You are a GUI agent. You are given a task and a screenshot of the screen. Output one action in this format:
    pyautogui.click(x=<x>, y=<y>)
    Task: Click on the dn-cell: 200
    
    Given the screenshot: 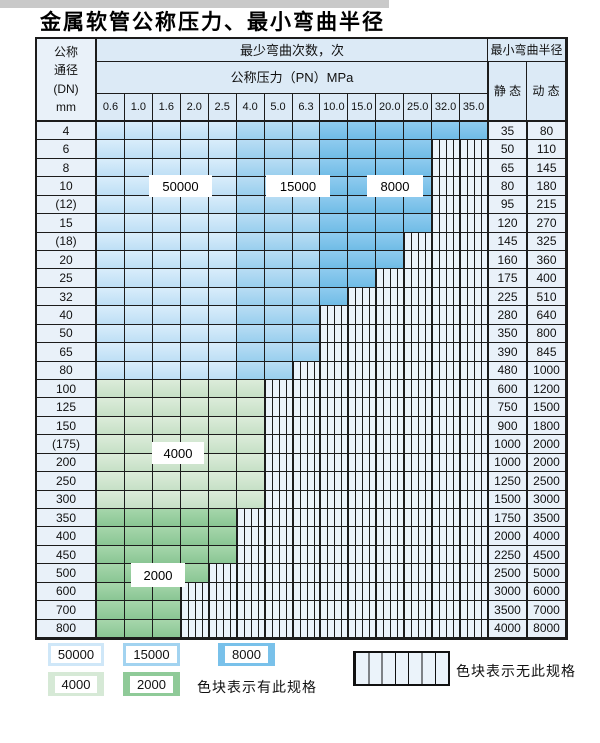 What is the action you would take?
    pyautogui.click(x=67, y=463)
    